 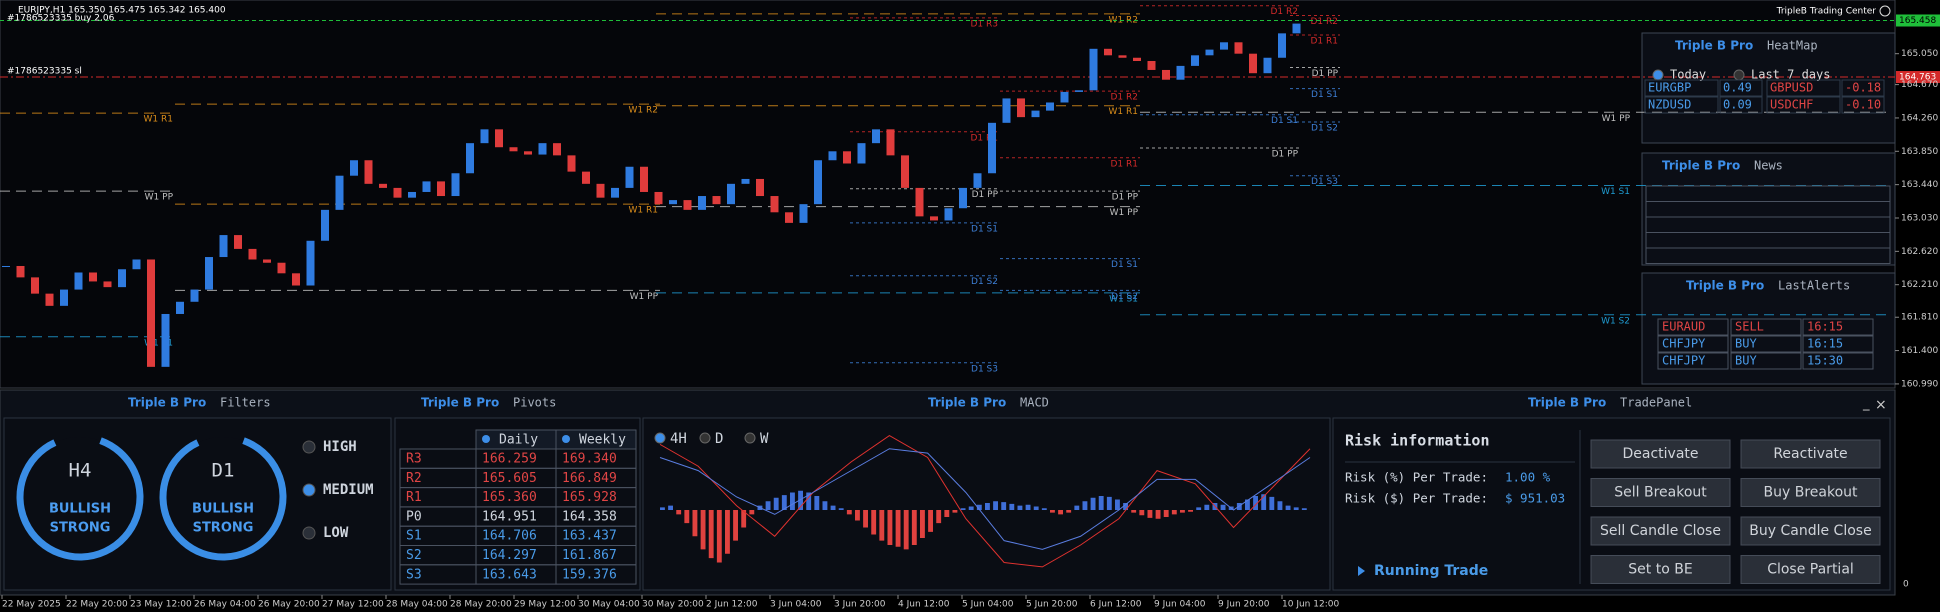 I want to click on trade-button-label: Buy Breakout, so click(x=1811, y=493).